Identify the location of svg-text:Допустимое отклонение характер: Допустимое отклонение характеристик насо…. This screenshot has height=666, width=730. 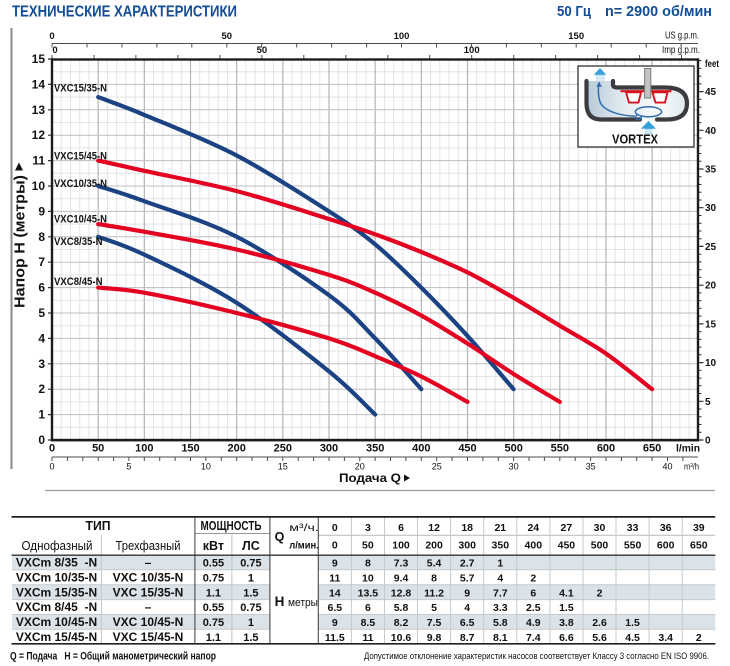
(536, 656).